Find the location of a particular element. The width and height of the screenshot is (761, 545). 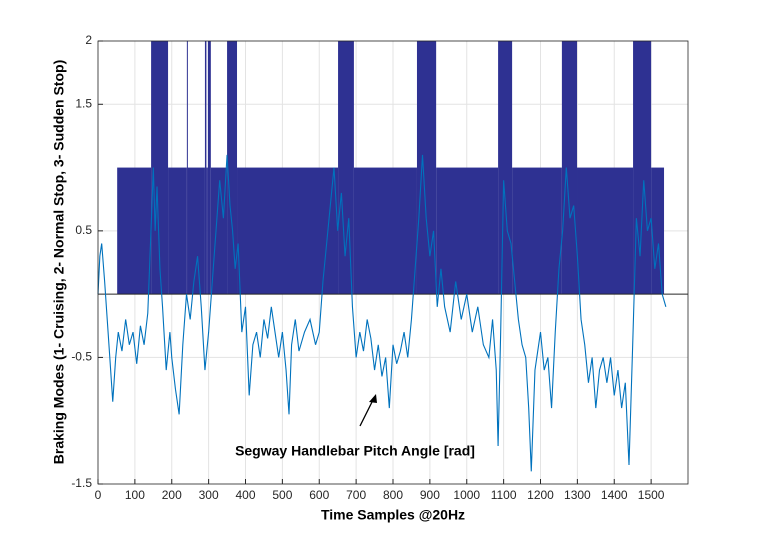

y-tick-label: -0.5 is located at coordinates (81, 357).